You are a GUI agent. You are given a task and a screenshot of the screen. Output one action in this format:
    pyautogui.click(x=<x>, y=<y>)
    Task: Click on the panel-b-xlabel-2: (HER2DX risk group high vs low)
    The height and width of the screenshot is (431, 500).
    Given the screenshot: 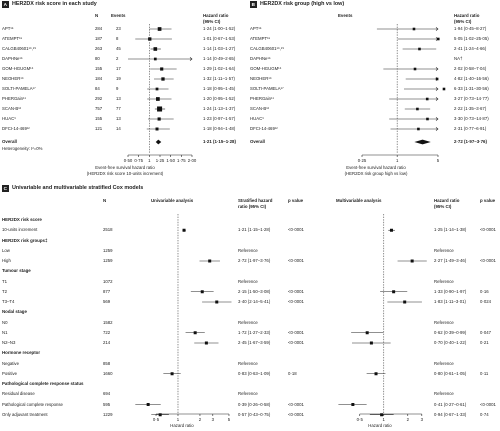 What is the action you would take?
    pyautogui.click(x=376, y=173)
    